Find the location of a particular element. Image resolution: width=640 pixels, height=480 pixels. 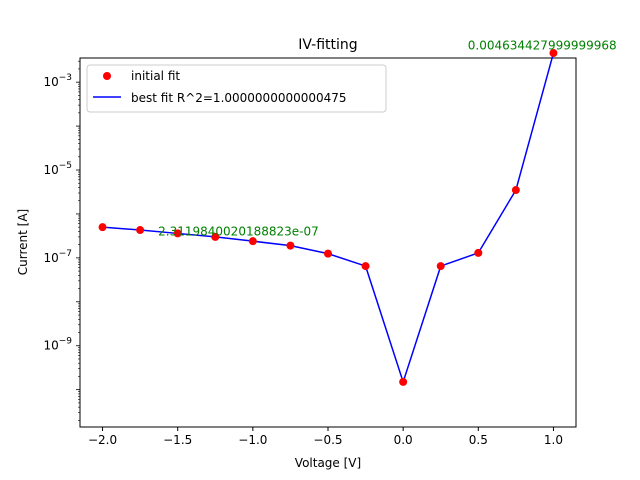

x-tick-label: −1.0 is located at coordinates (252, 440).